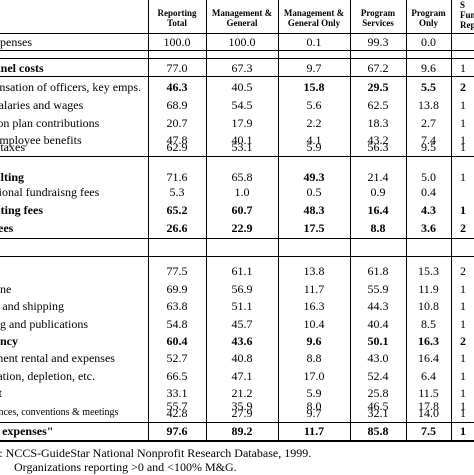 The height and width of the screenshot is (475, 474). Describe the element at coordinates (22, 68) in the screenshot. I see `row-label: nnel costs` at that location.